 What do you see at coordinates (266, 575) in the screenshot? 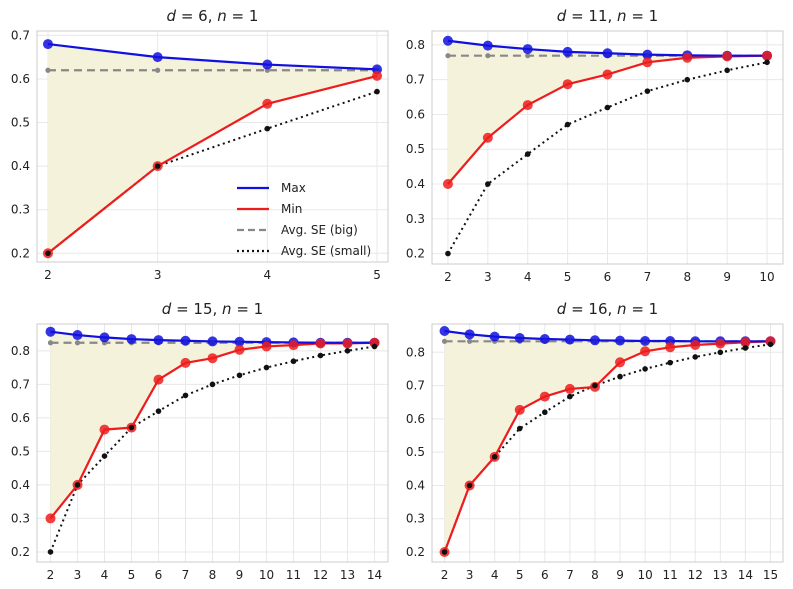
I see `x-tick-label: 10` at bounding box center [266, 575].